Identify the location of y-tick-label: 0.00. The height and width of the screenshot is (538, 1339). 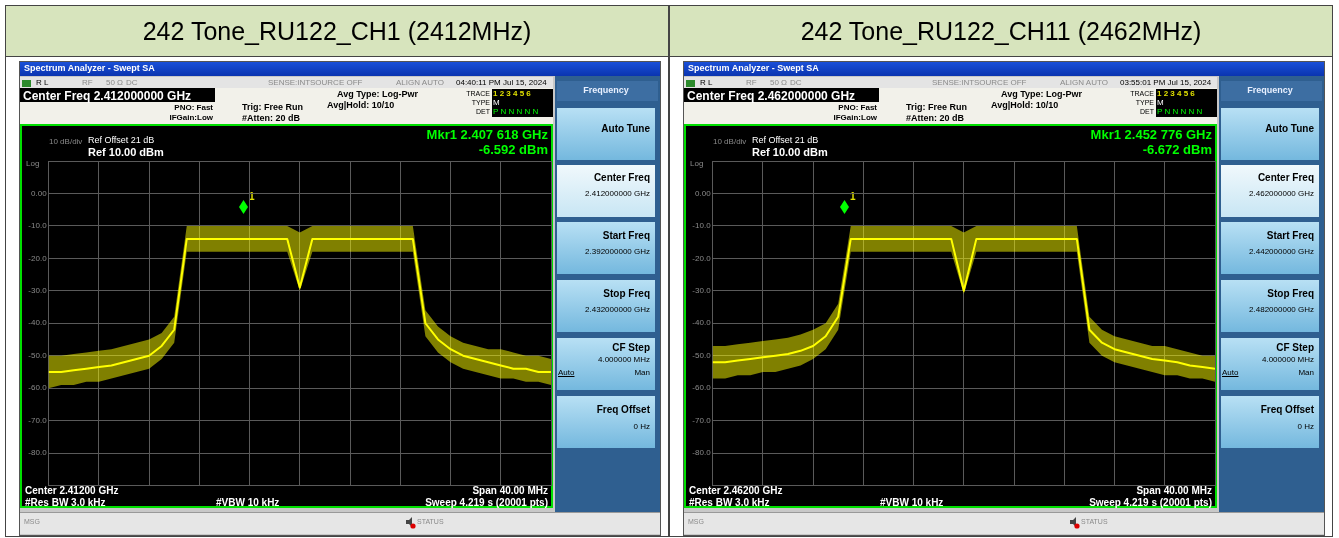
(703, 193).